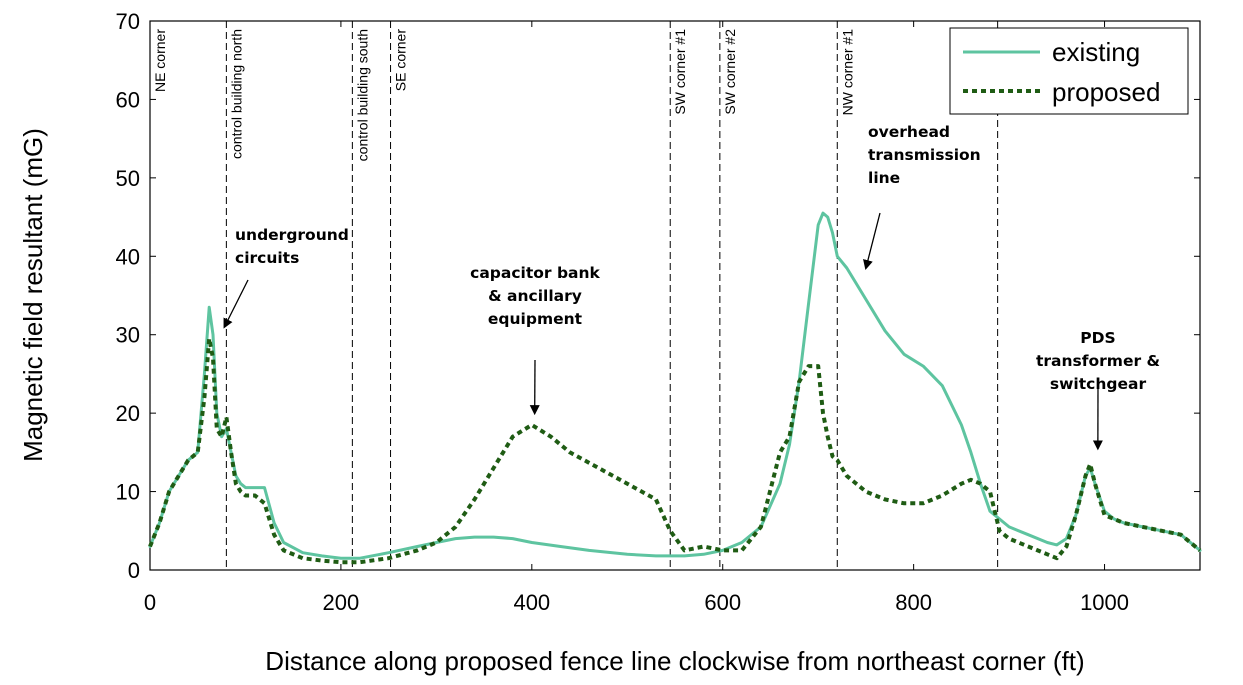 The image size is (1243, 685). What do you see at coordinates (362, 95) in the screenshot?
I see `marker-label: control building south` at bounding box center [362, 95].